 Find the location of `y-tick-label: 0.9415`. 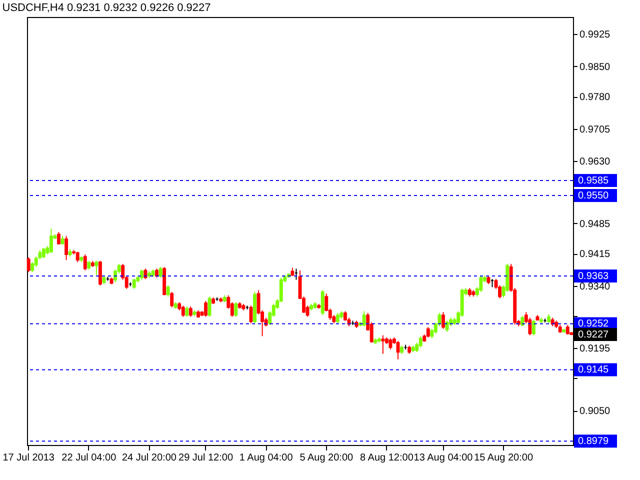

y-tick-label: 0.9415 is located at coordinates (595, 254).